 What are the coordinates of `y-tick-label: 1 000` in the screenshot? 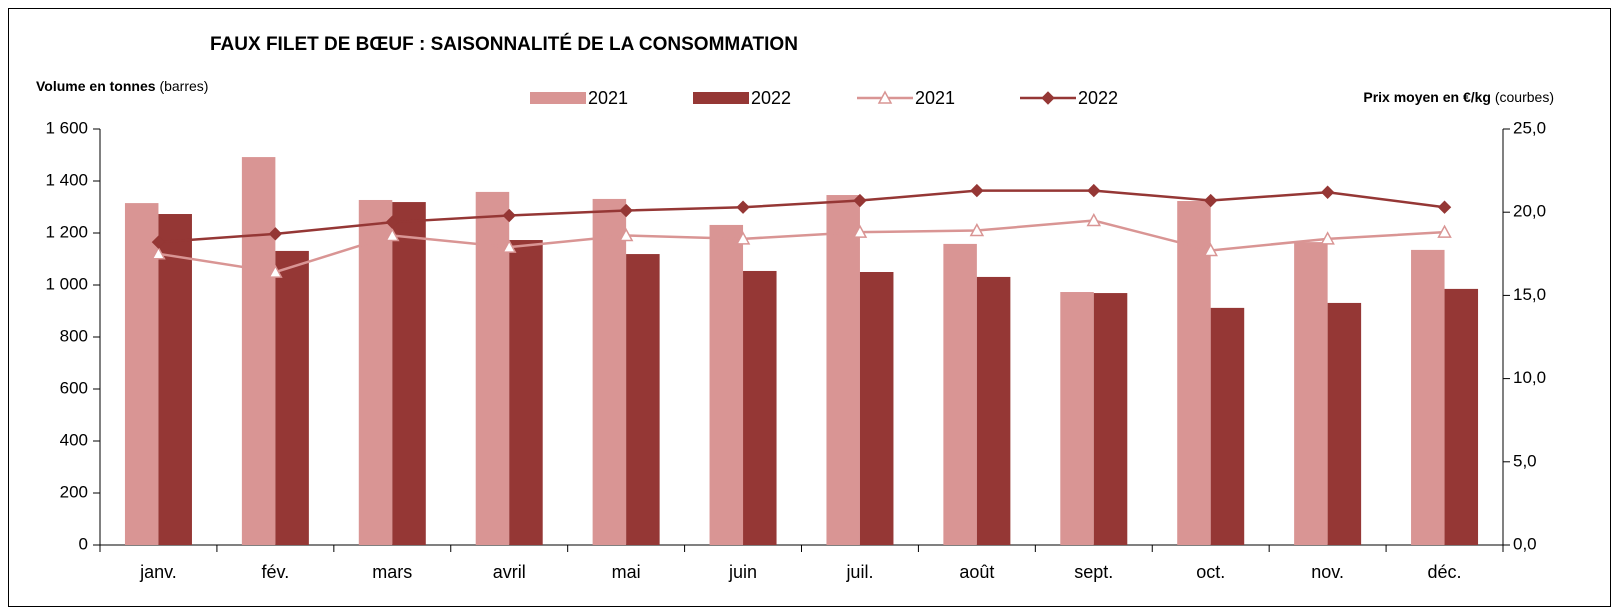 It's located at (66, 283).